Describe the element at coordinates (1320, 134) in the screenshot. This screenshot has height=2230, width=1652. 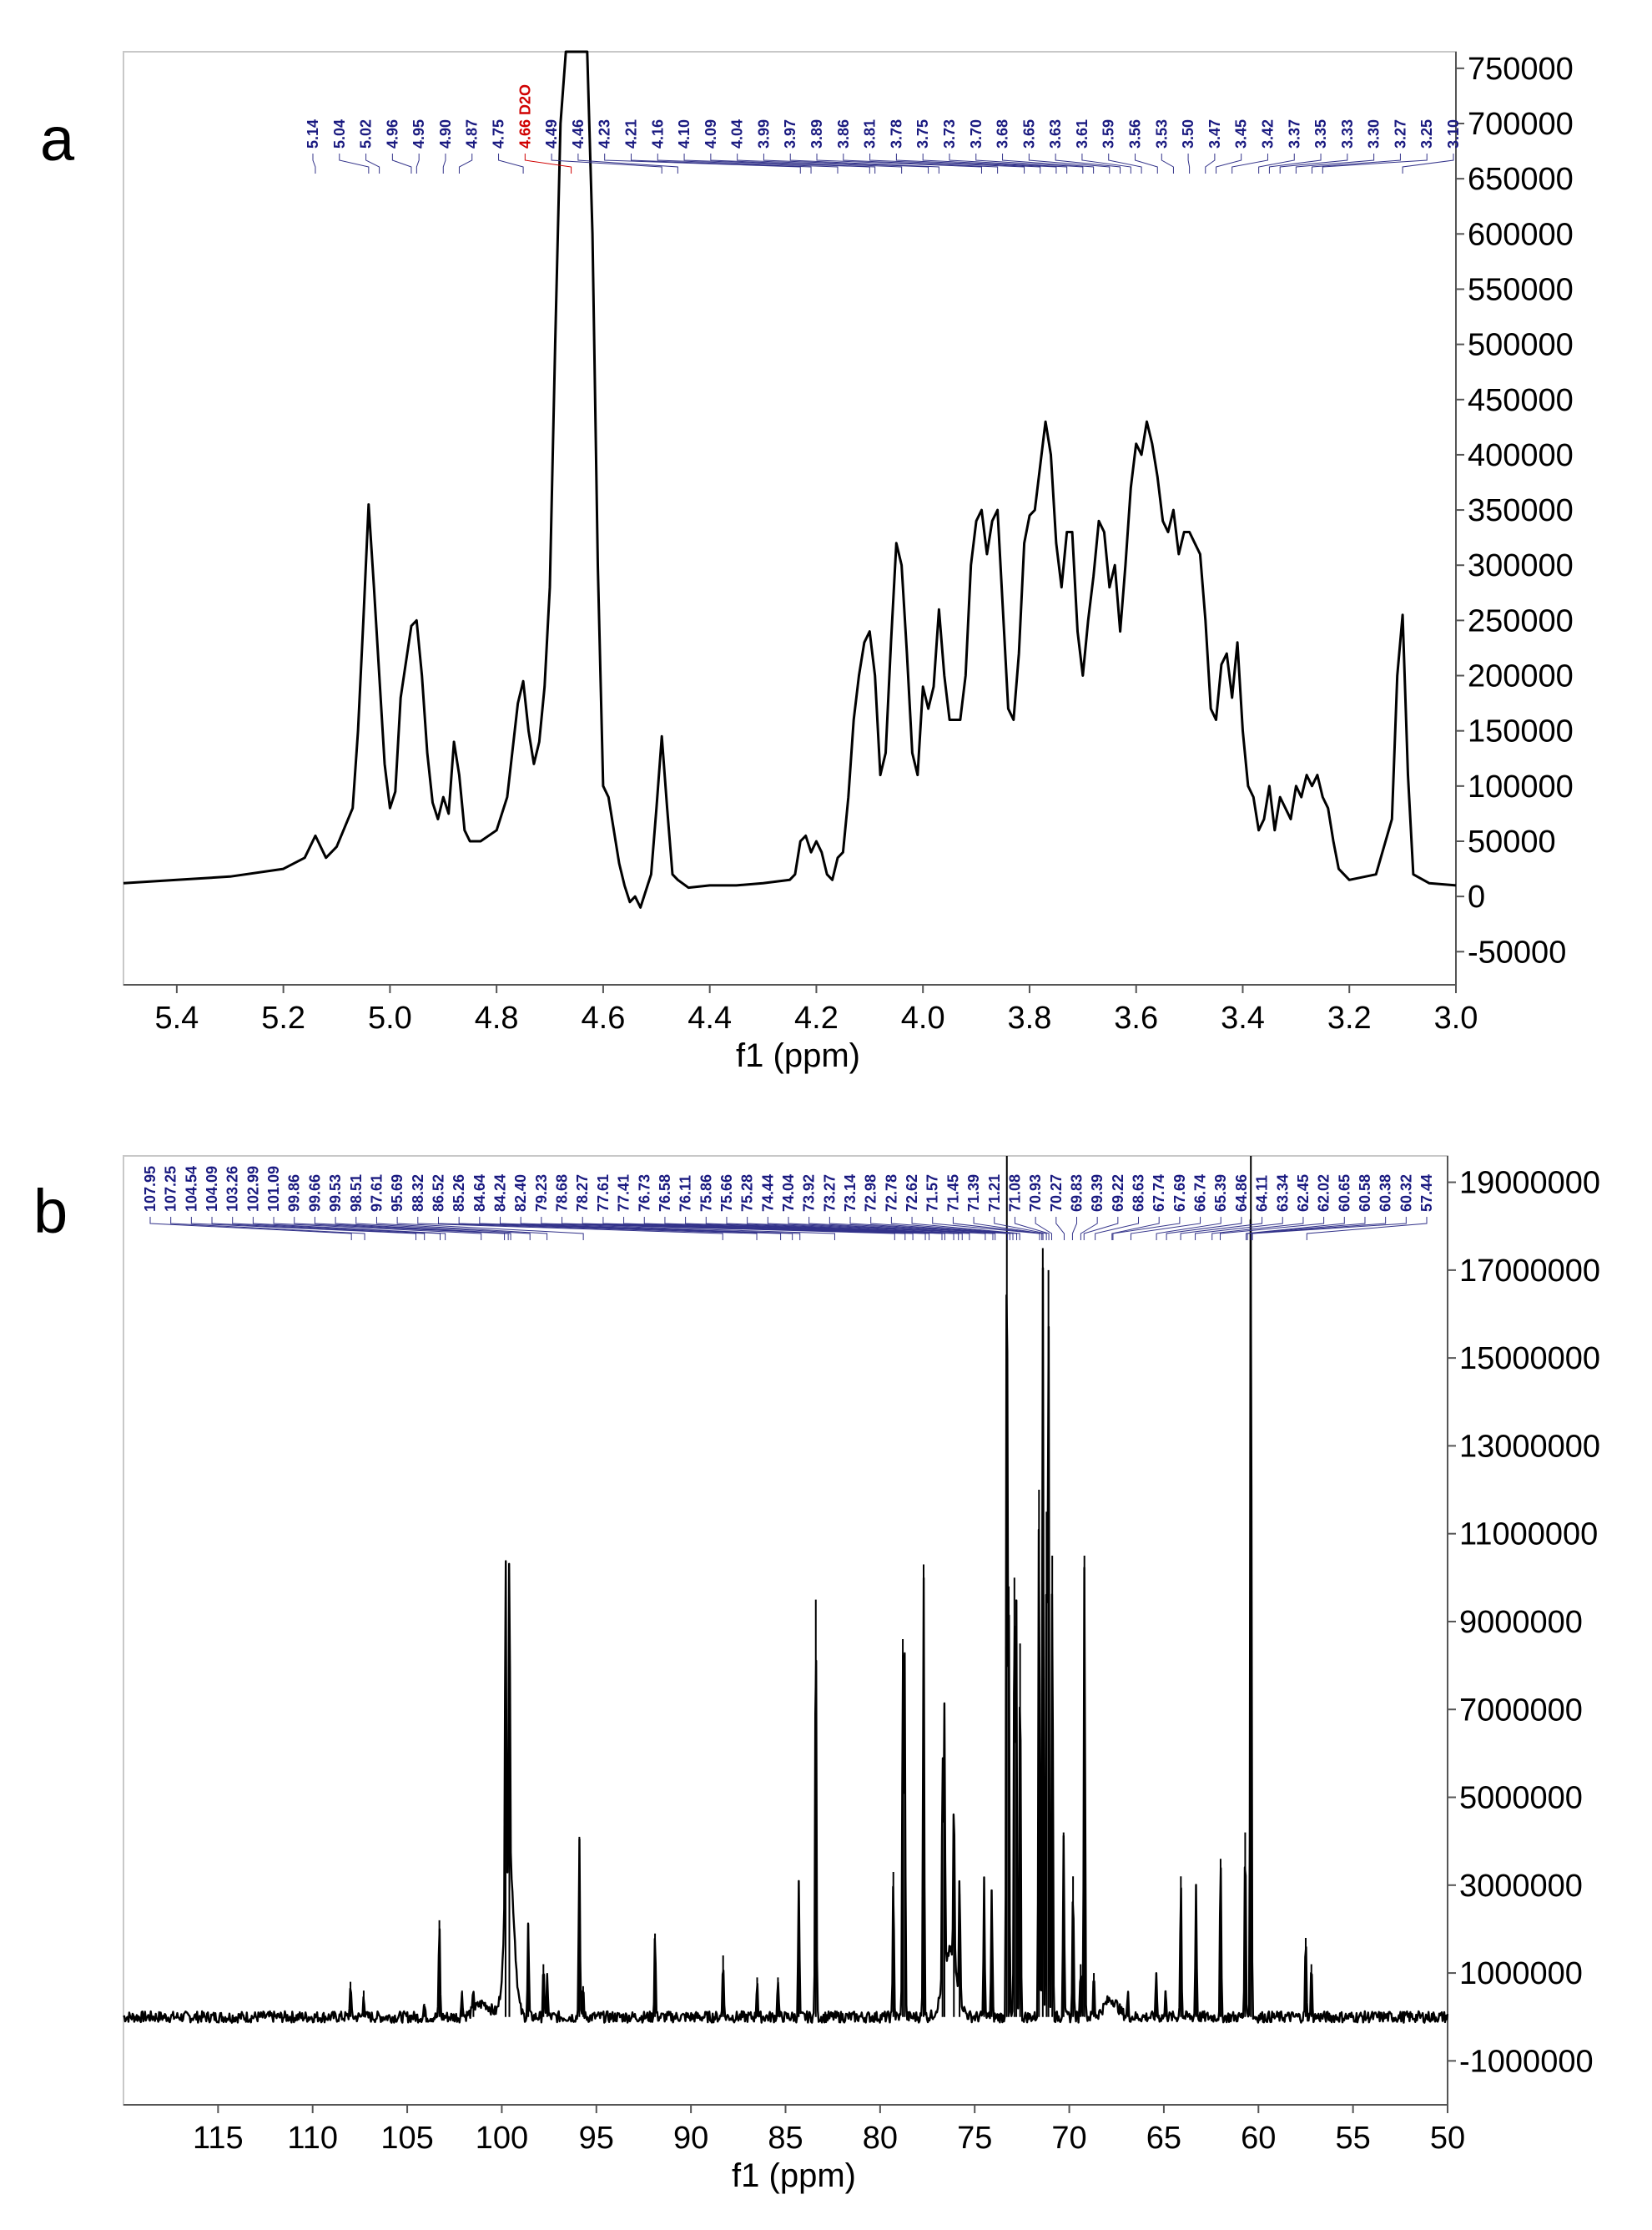
I see `a-peak-label: 3.35` at that location.